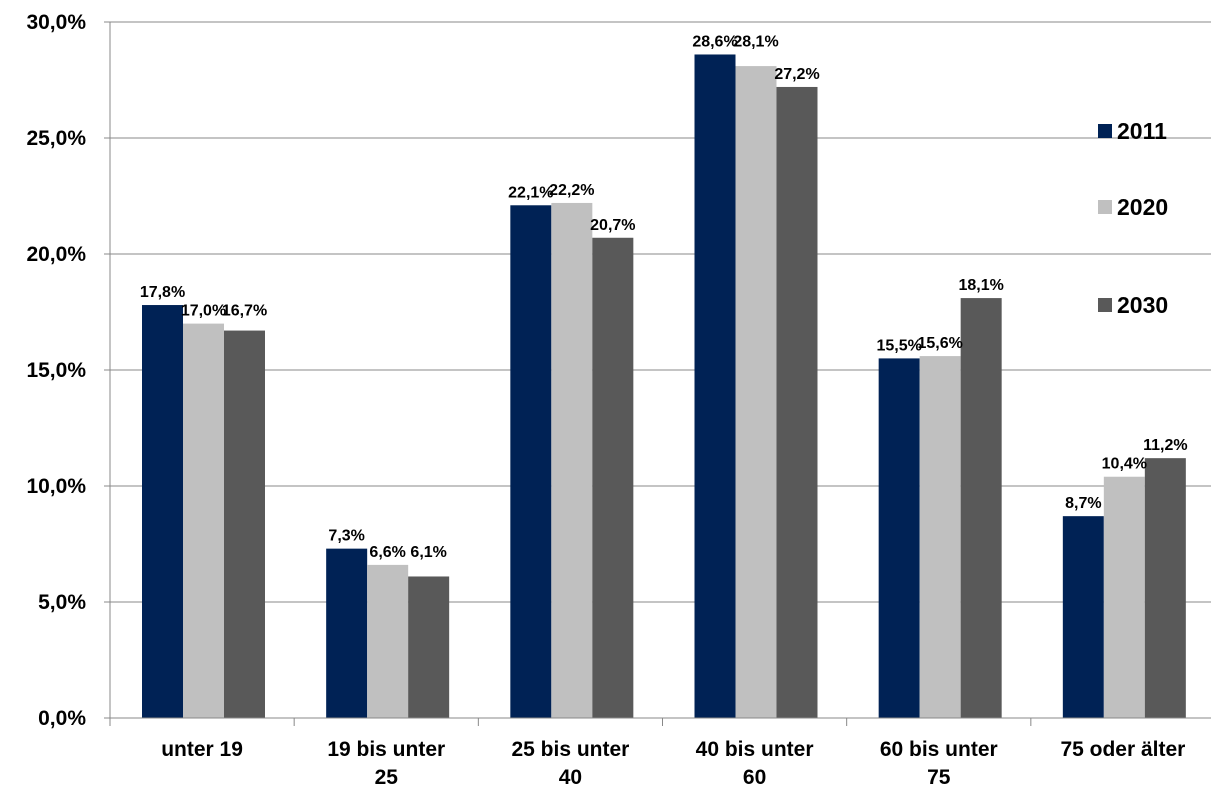 The height and width of the screenshot is (794, 1211). Describe the element at coordinates (980, 285) in the screenshot. I see `data-label-2030-4: 18,1%` at that location.